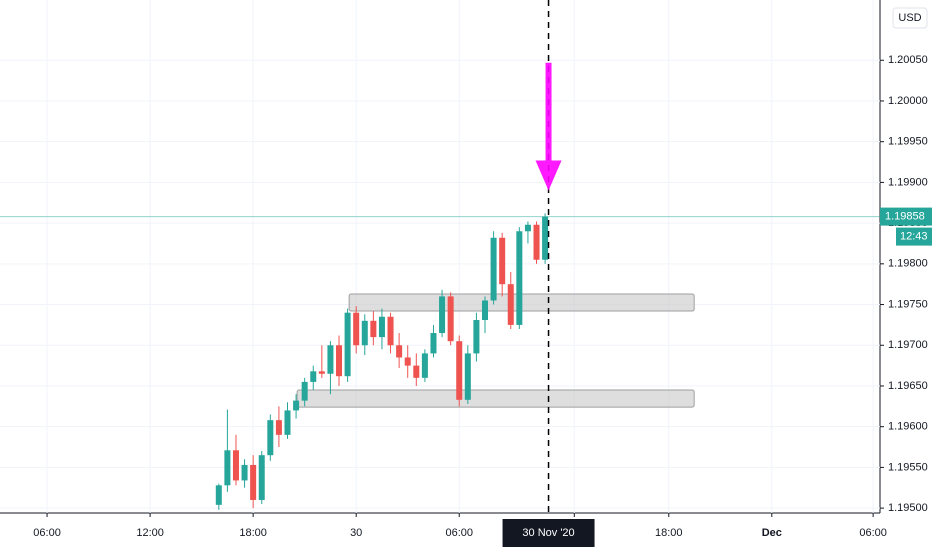 The height and width of the screenshot is (550, 932). What do you see at coordinates (548, 126) in the screenshot?
I see `arrow` at bounding box center [548, 126].